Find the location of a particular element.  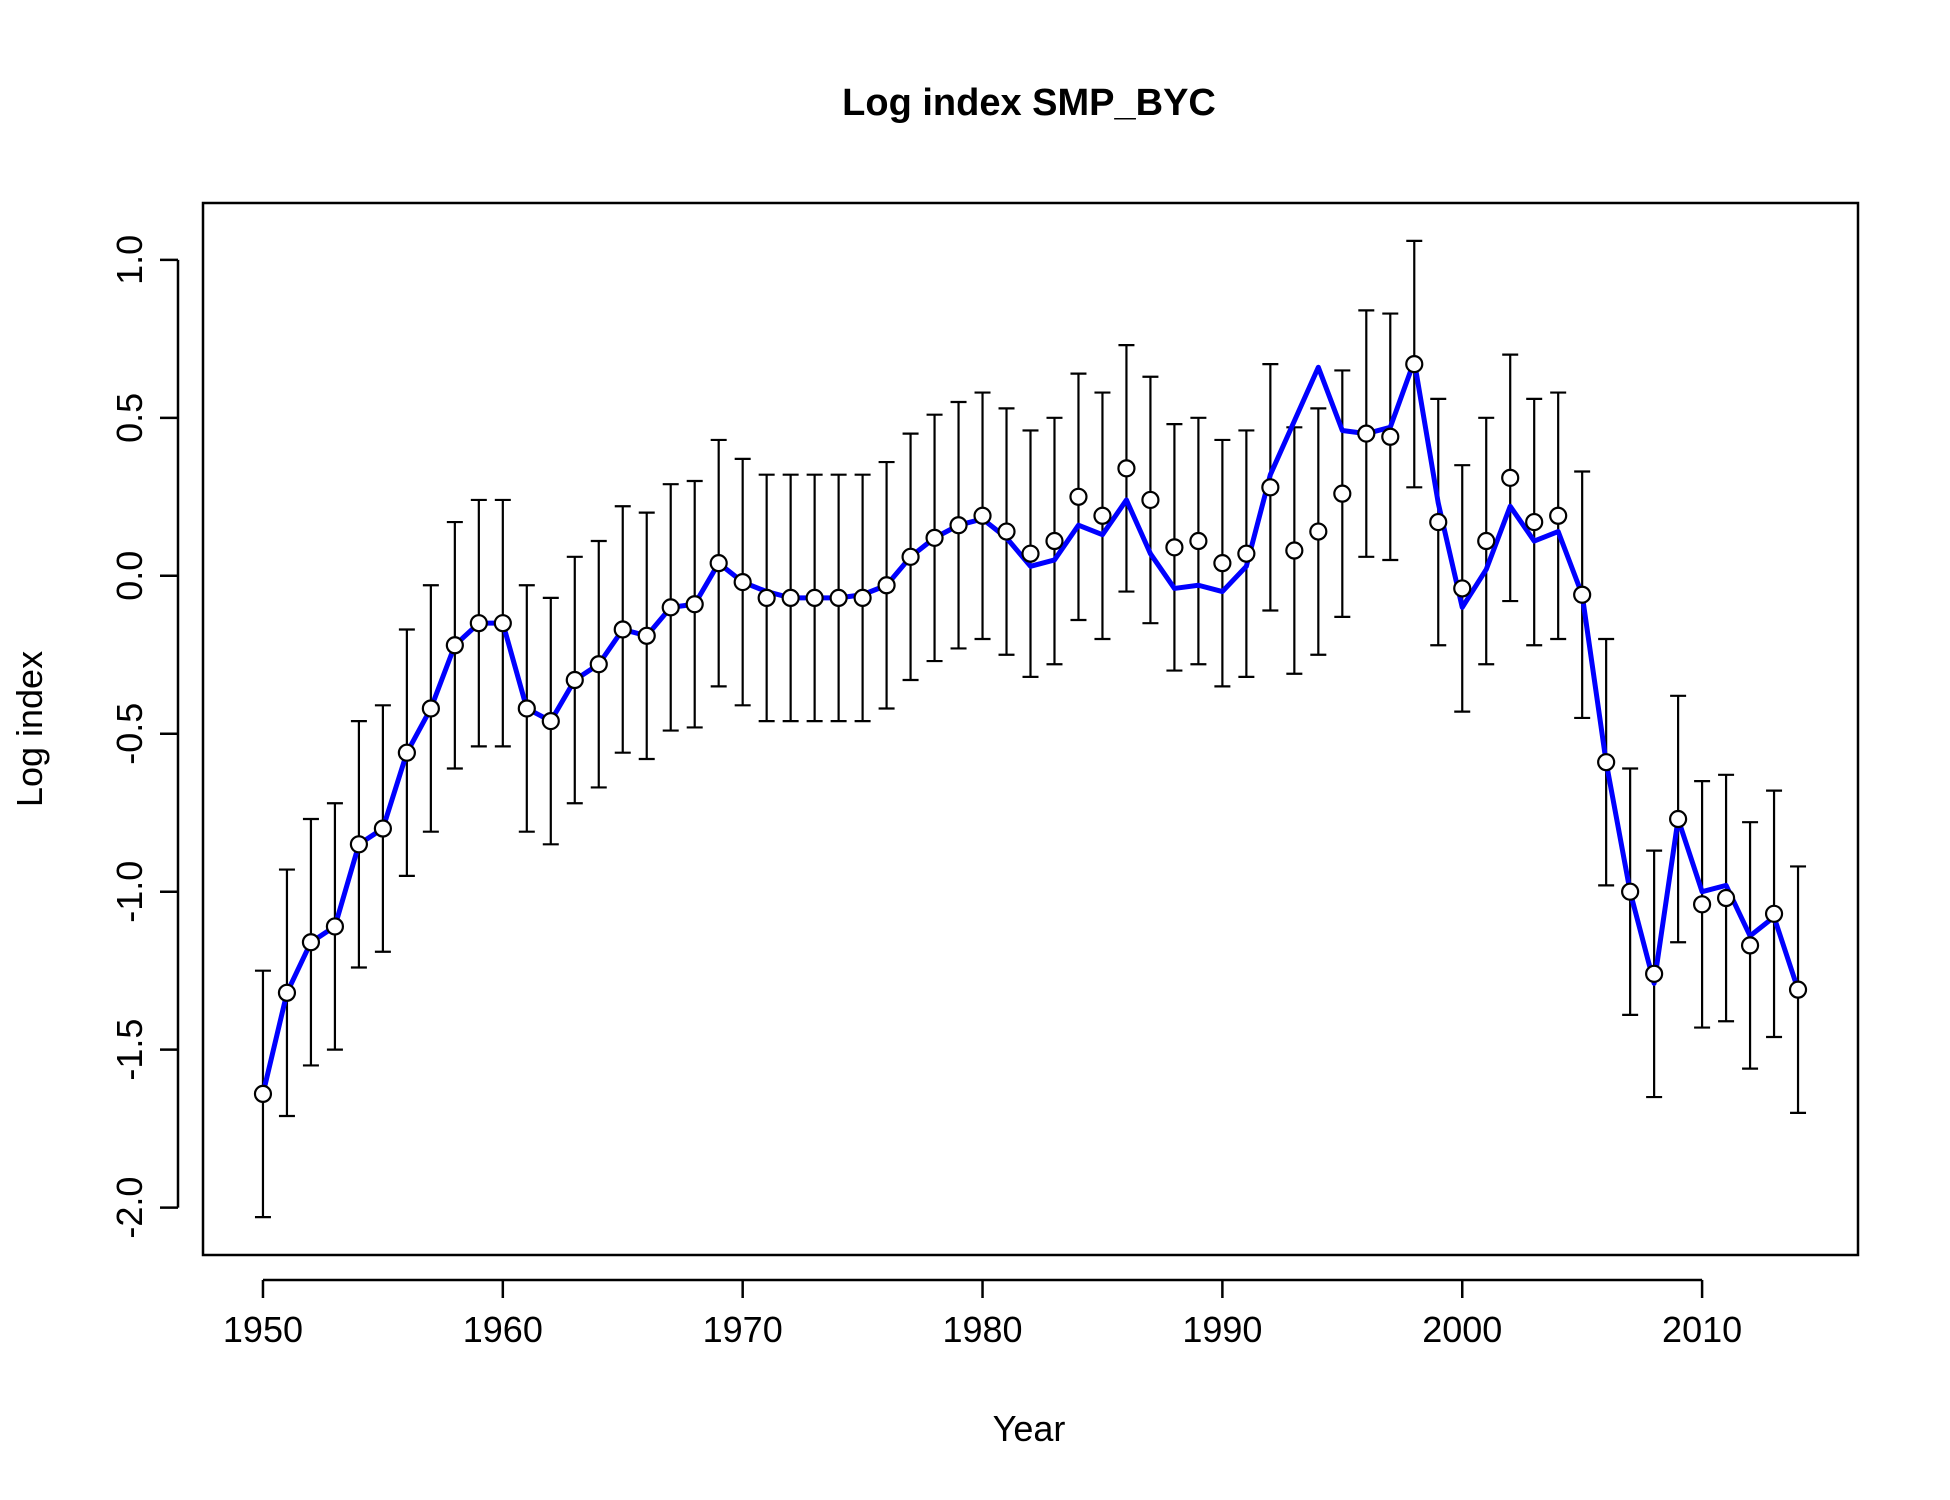

x-tick-label: 2000 is located at coordinates (1462, 1329).